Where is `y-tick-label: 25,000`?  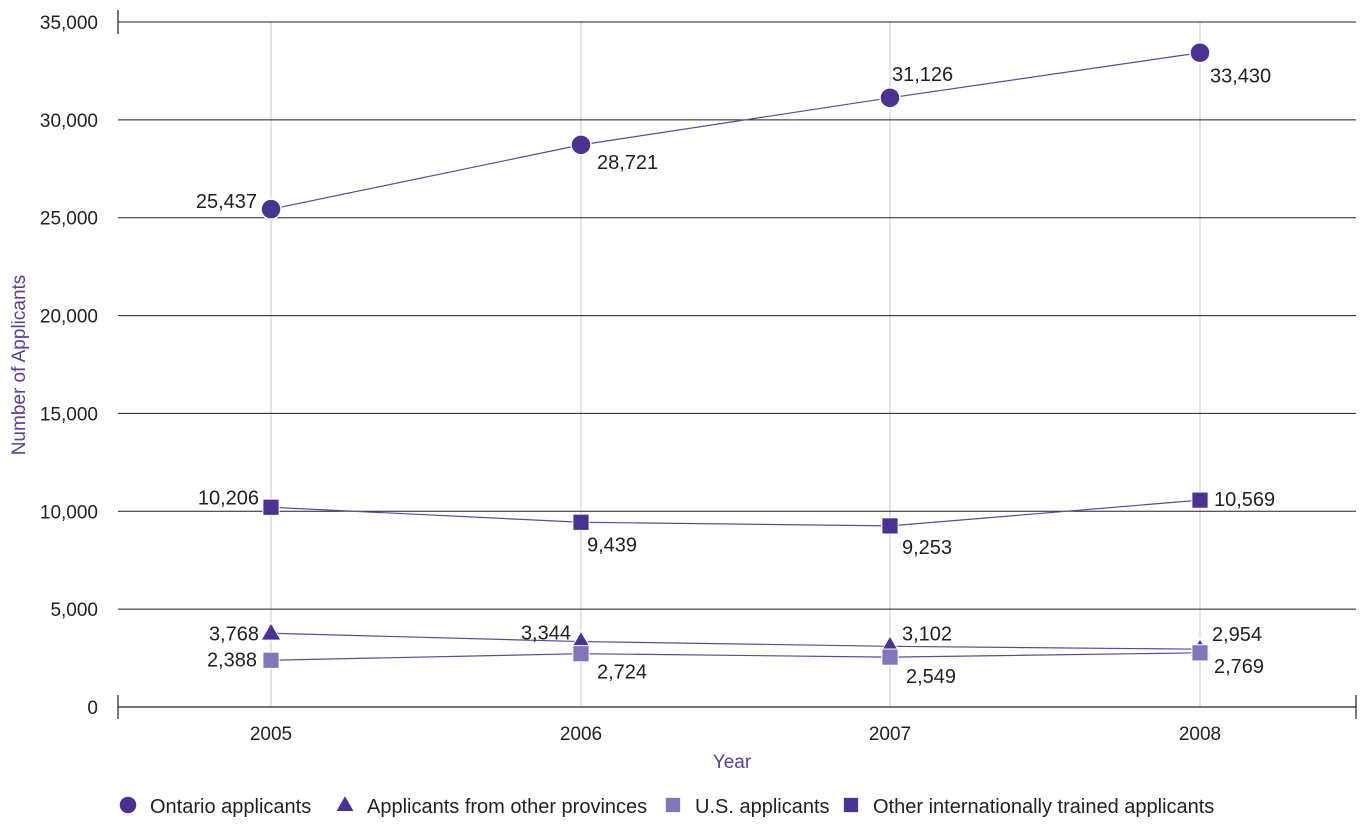 y-tick-label: 25,000 is located at coordinates (69, 219).